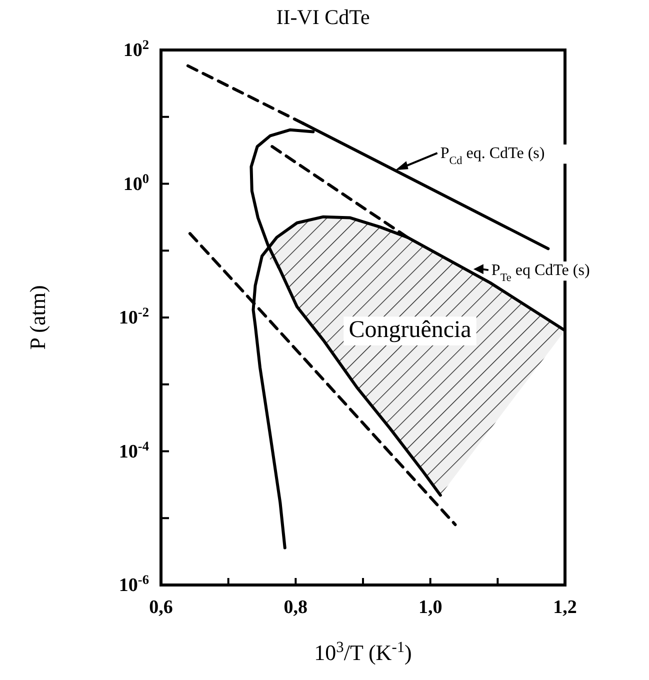  I want to click on x-tick-label: 1,2, so click(565, 607).